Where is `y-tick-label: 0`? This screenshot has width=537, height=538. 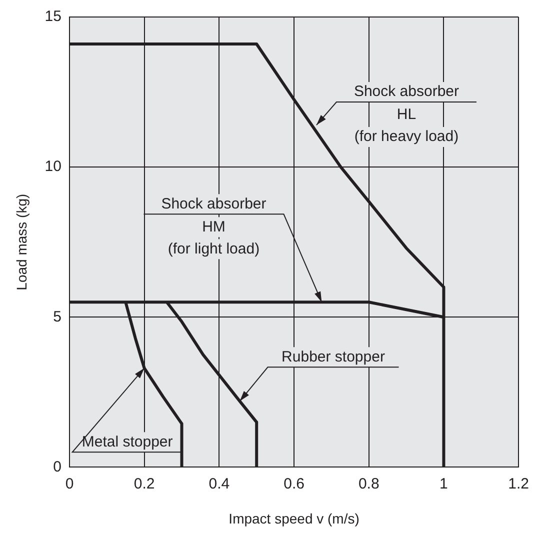 y-tick-label: 0 is located at coordinates (57, 467).